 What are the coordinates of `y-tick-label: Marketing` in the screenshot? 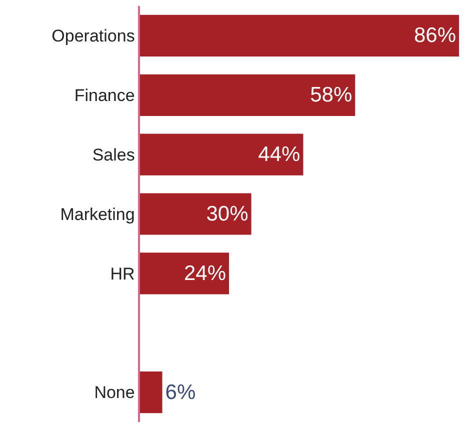 It's located at (97, 214).